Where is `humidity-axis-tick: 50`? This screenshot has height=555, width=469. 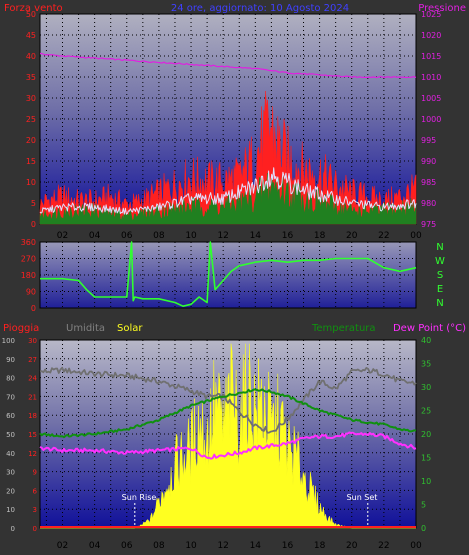
humidity-axis-tick: 50 is located at coordinates (10, 435).